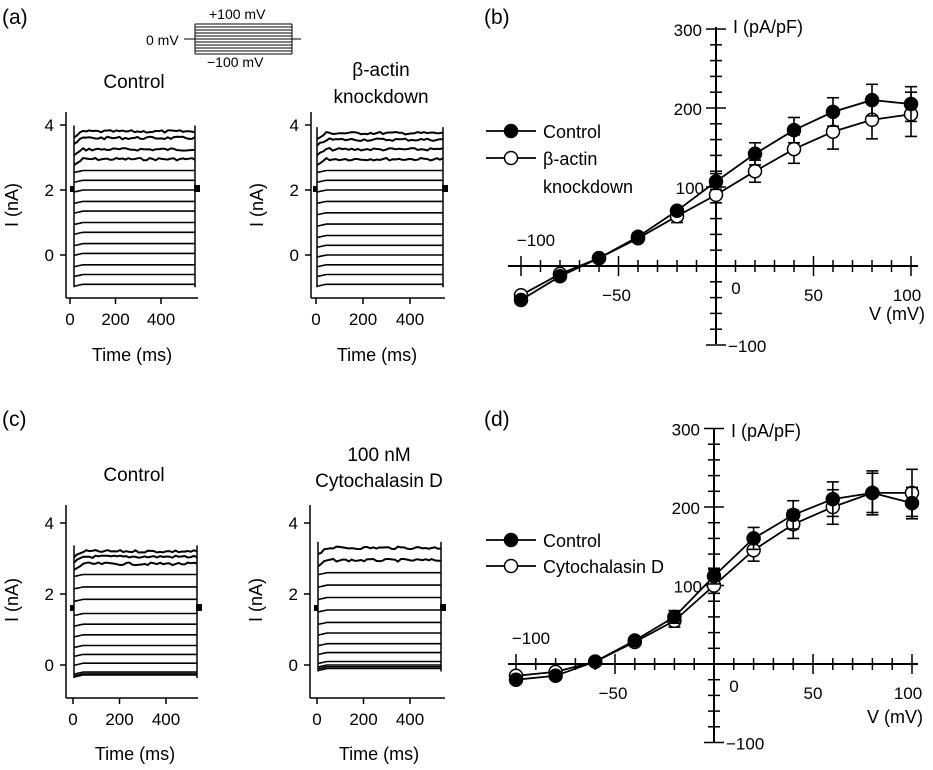 The image size is (933, 770). Describe the element at coordinates (688, 30) in the screenshot. I see `iv-y-tick-label: 300` at that location.